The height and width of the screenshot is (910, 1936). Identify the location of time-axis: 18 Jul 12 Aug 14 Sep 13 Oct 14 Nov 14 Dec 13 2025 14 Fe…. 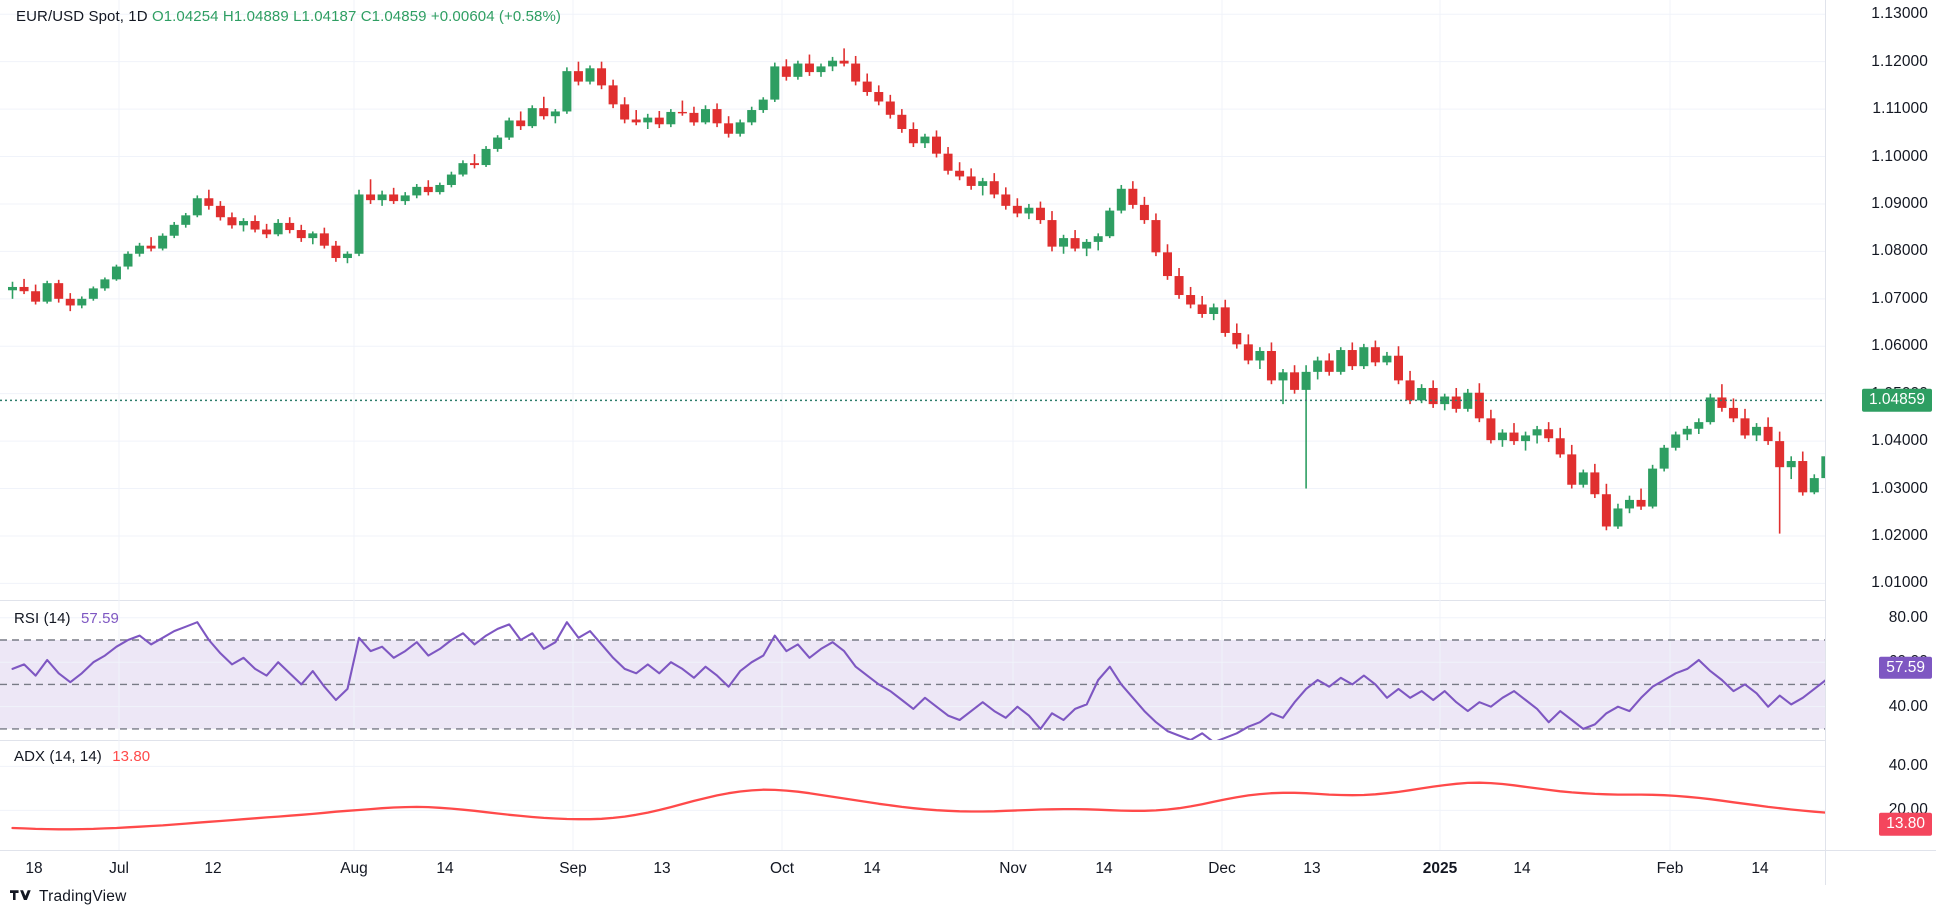
(968, 868).